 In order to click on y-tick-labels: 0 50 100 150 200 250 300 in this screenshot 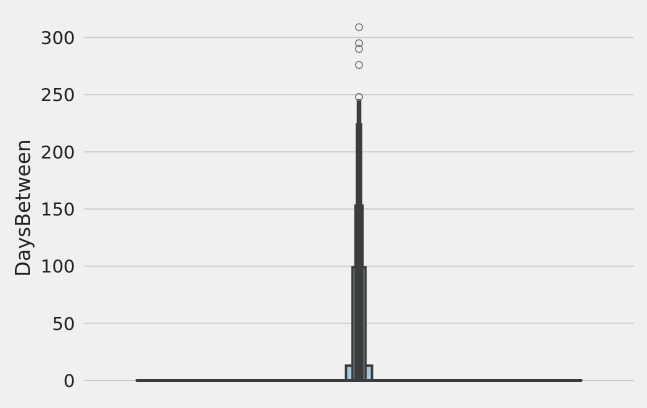, I will do `click(58, 210)`.